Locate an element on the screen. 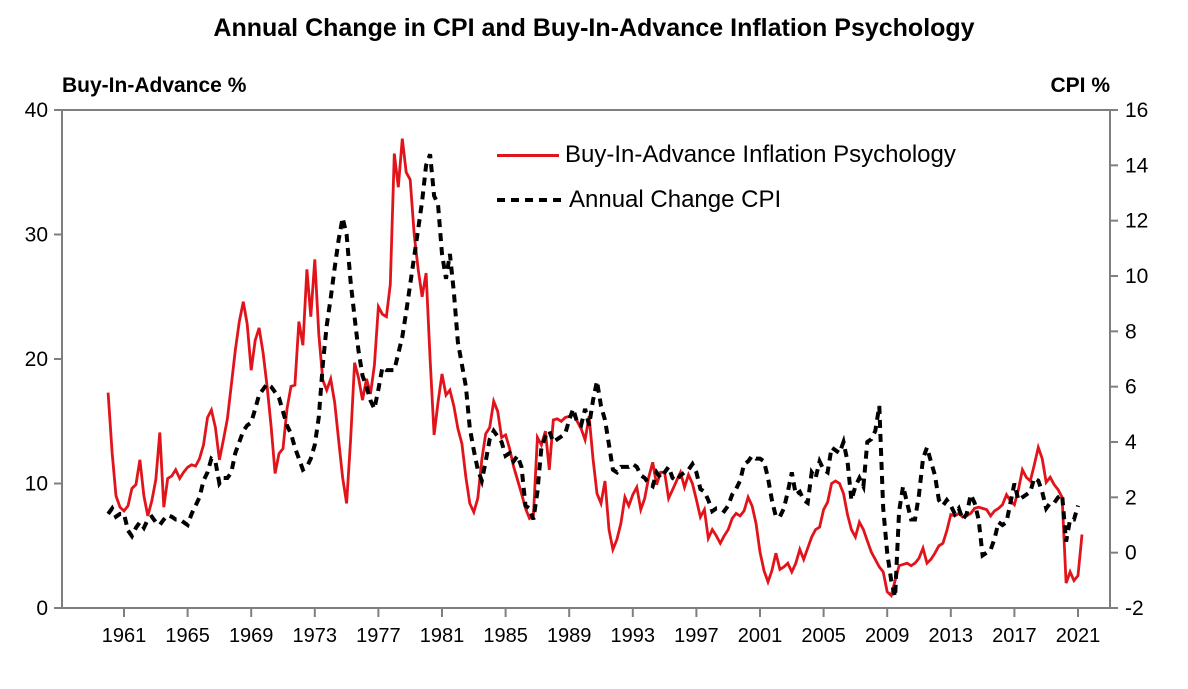 This screenshot has width=1188, height=689. legend-item-buy-in-advance: Buy-In-Advance Inflation Psychology is located at coordinates (726, 155).